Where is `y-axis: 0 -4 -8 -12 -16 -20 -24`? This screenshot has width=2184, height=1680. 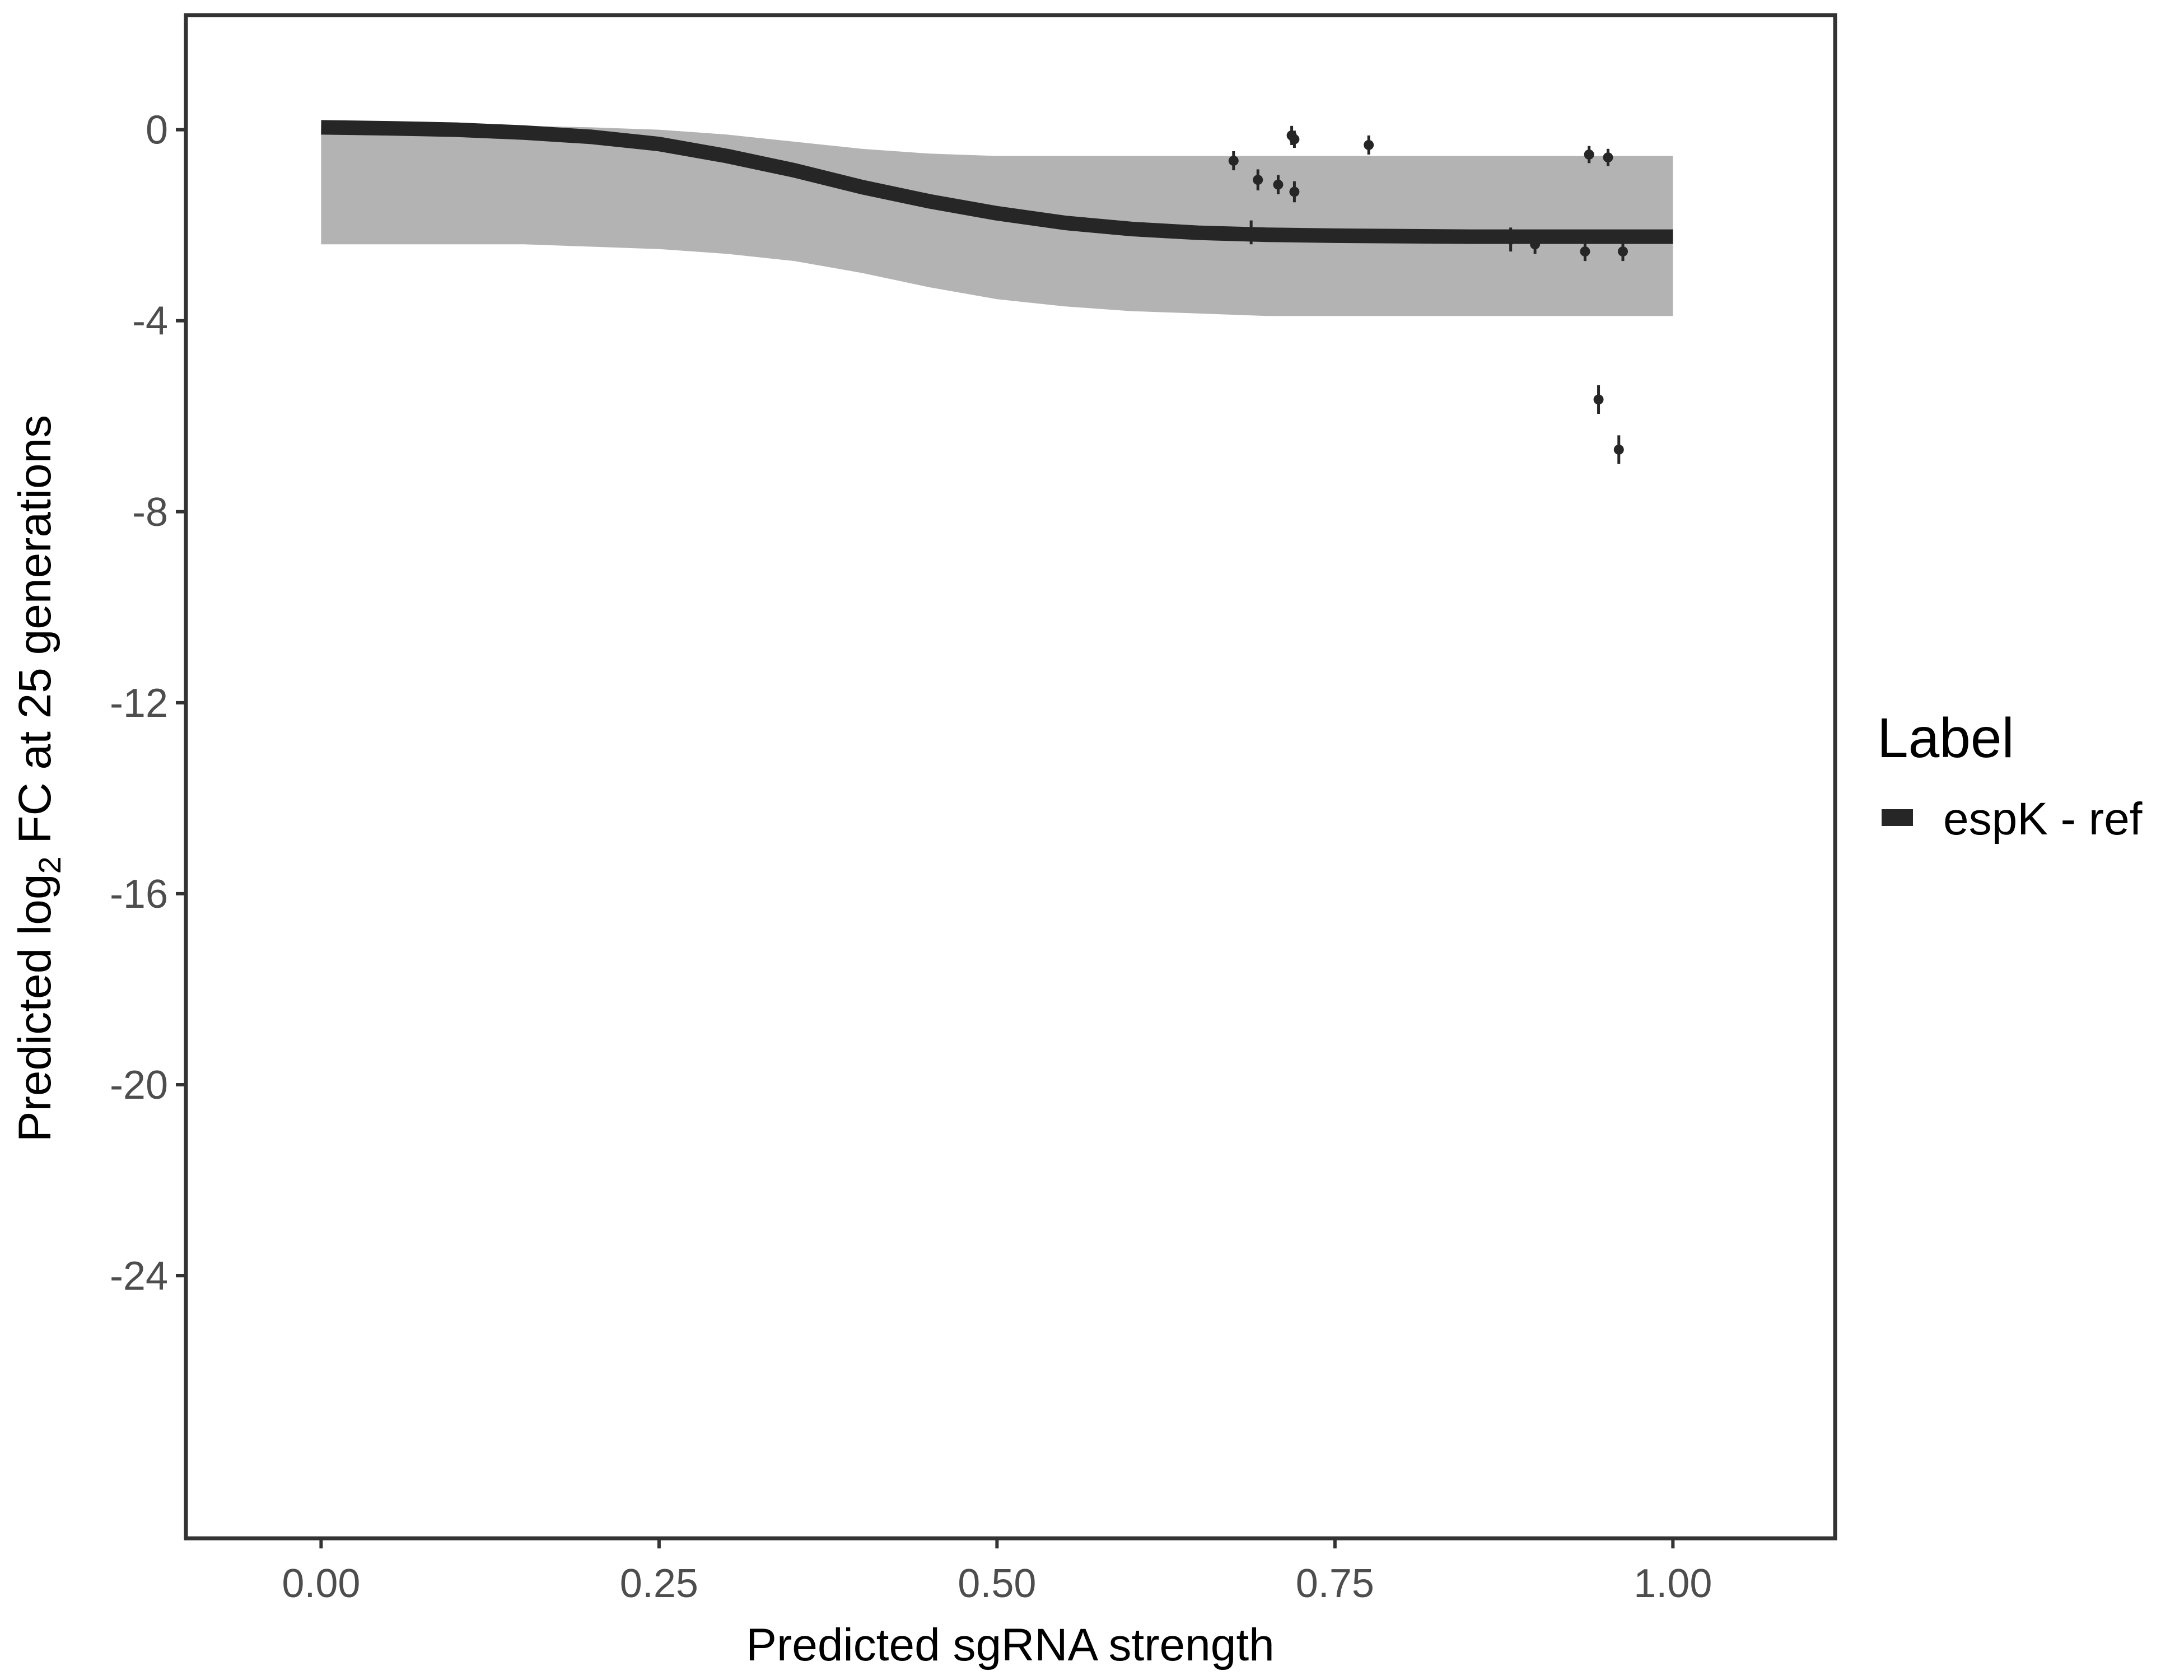 y-axis: 0 -4 -8 -12 -16 -20 -24 is located at coordinates (148, 704).